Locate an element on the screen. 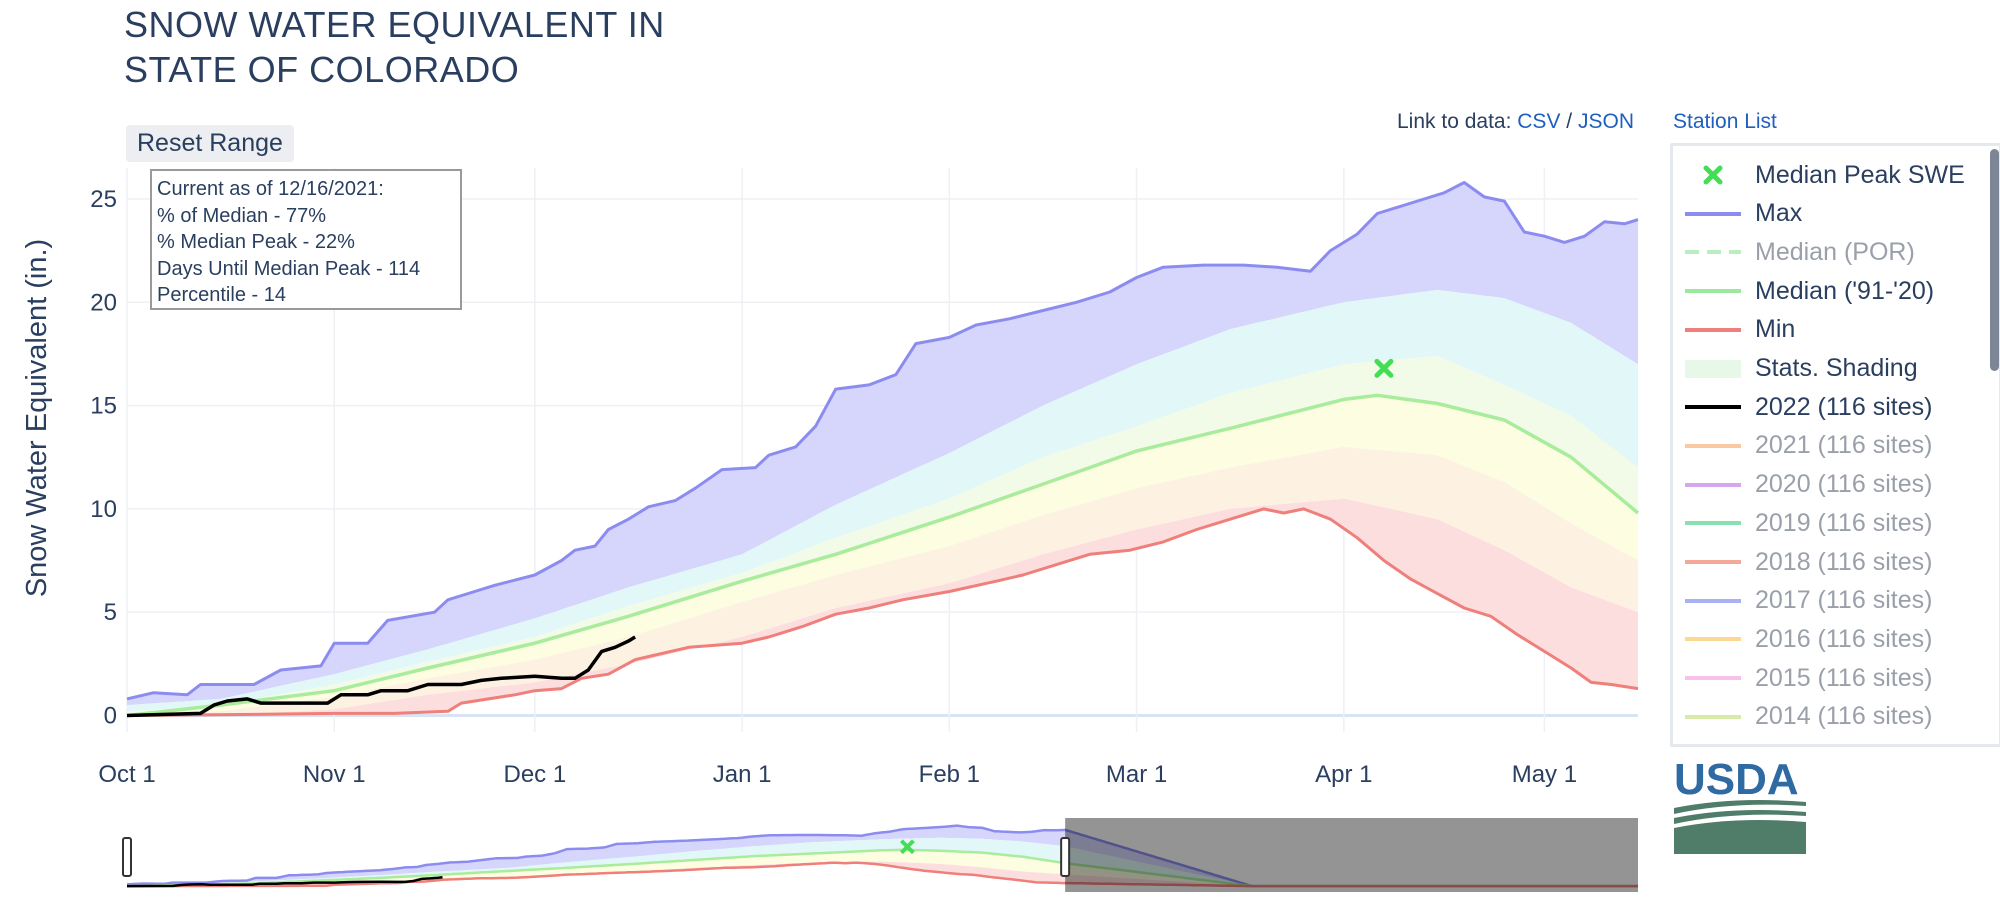  range-slider is located at coordinates (880, 855).